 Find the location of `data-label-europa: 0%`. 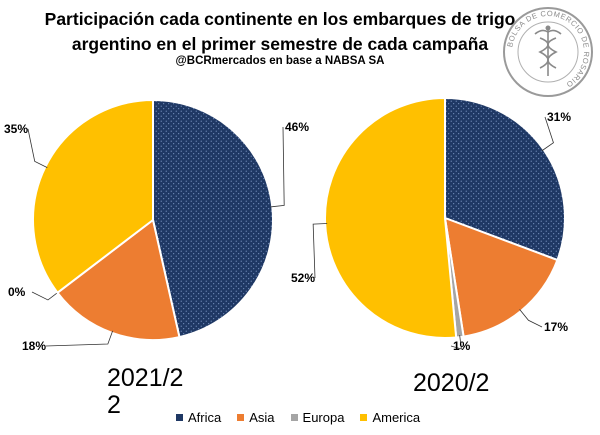

data-label-europa: 0% is located at coordinates (17, 292).